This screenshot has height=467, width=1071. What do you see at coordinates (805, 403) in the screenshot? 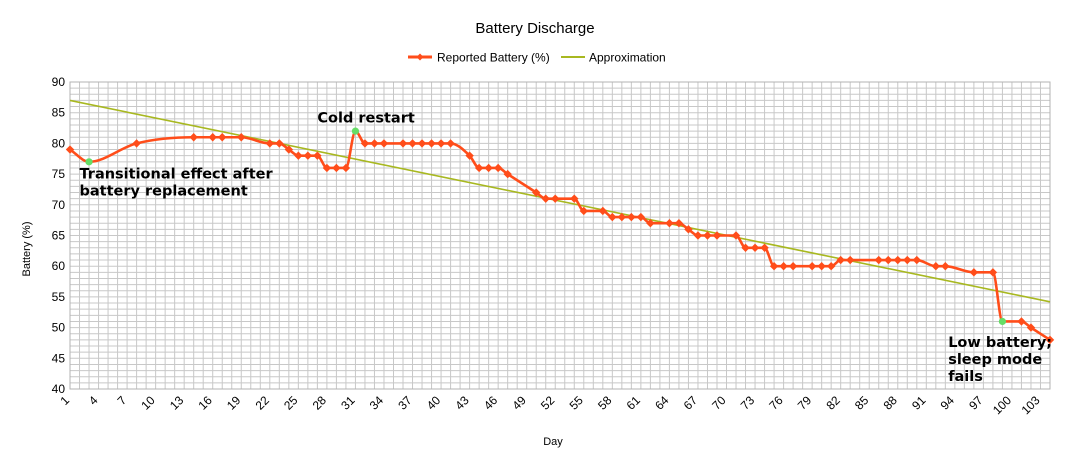
I see `x-tick-label: 79` at bounding box center [805, 403].